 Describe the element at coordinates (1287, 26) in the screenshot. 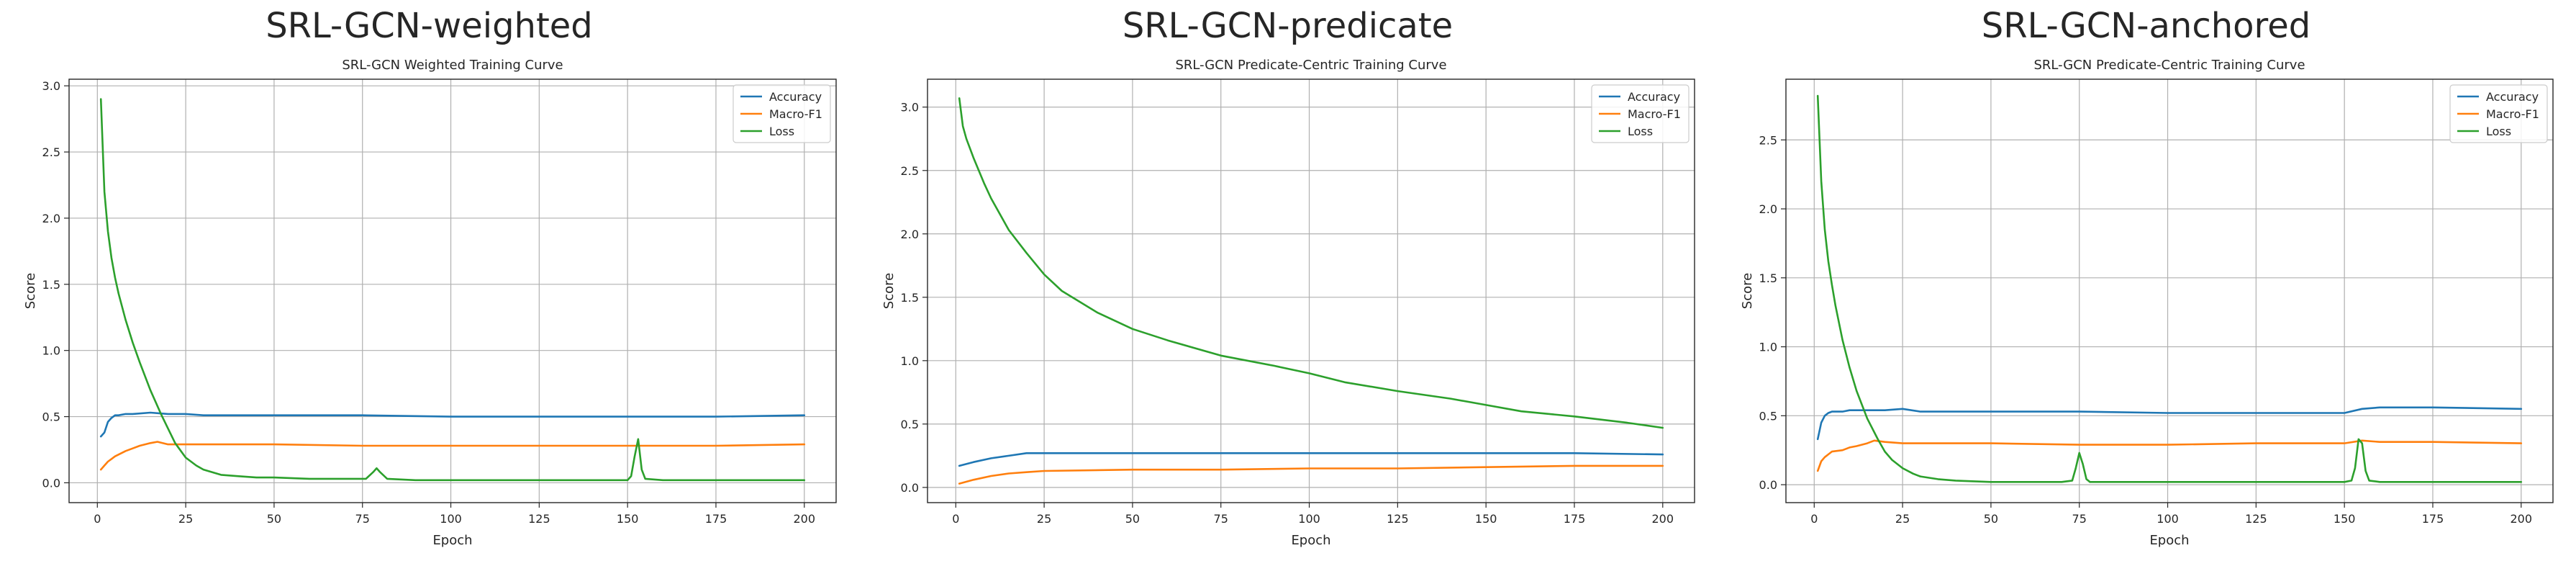

I see `panel-title: SRL-GCN-predicate` at that location.